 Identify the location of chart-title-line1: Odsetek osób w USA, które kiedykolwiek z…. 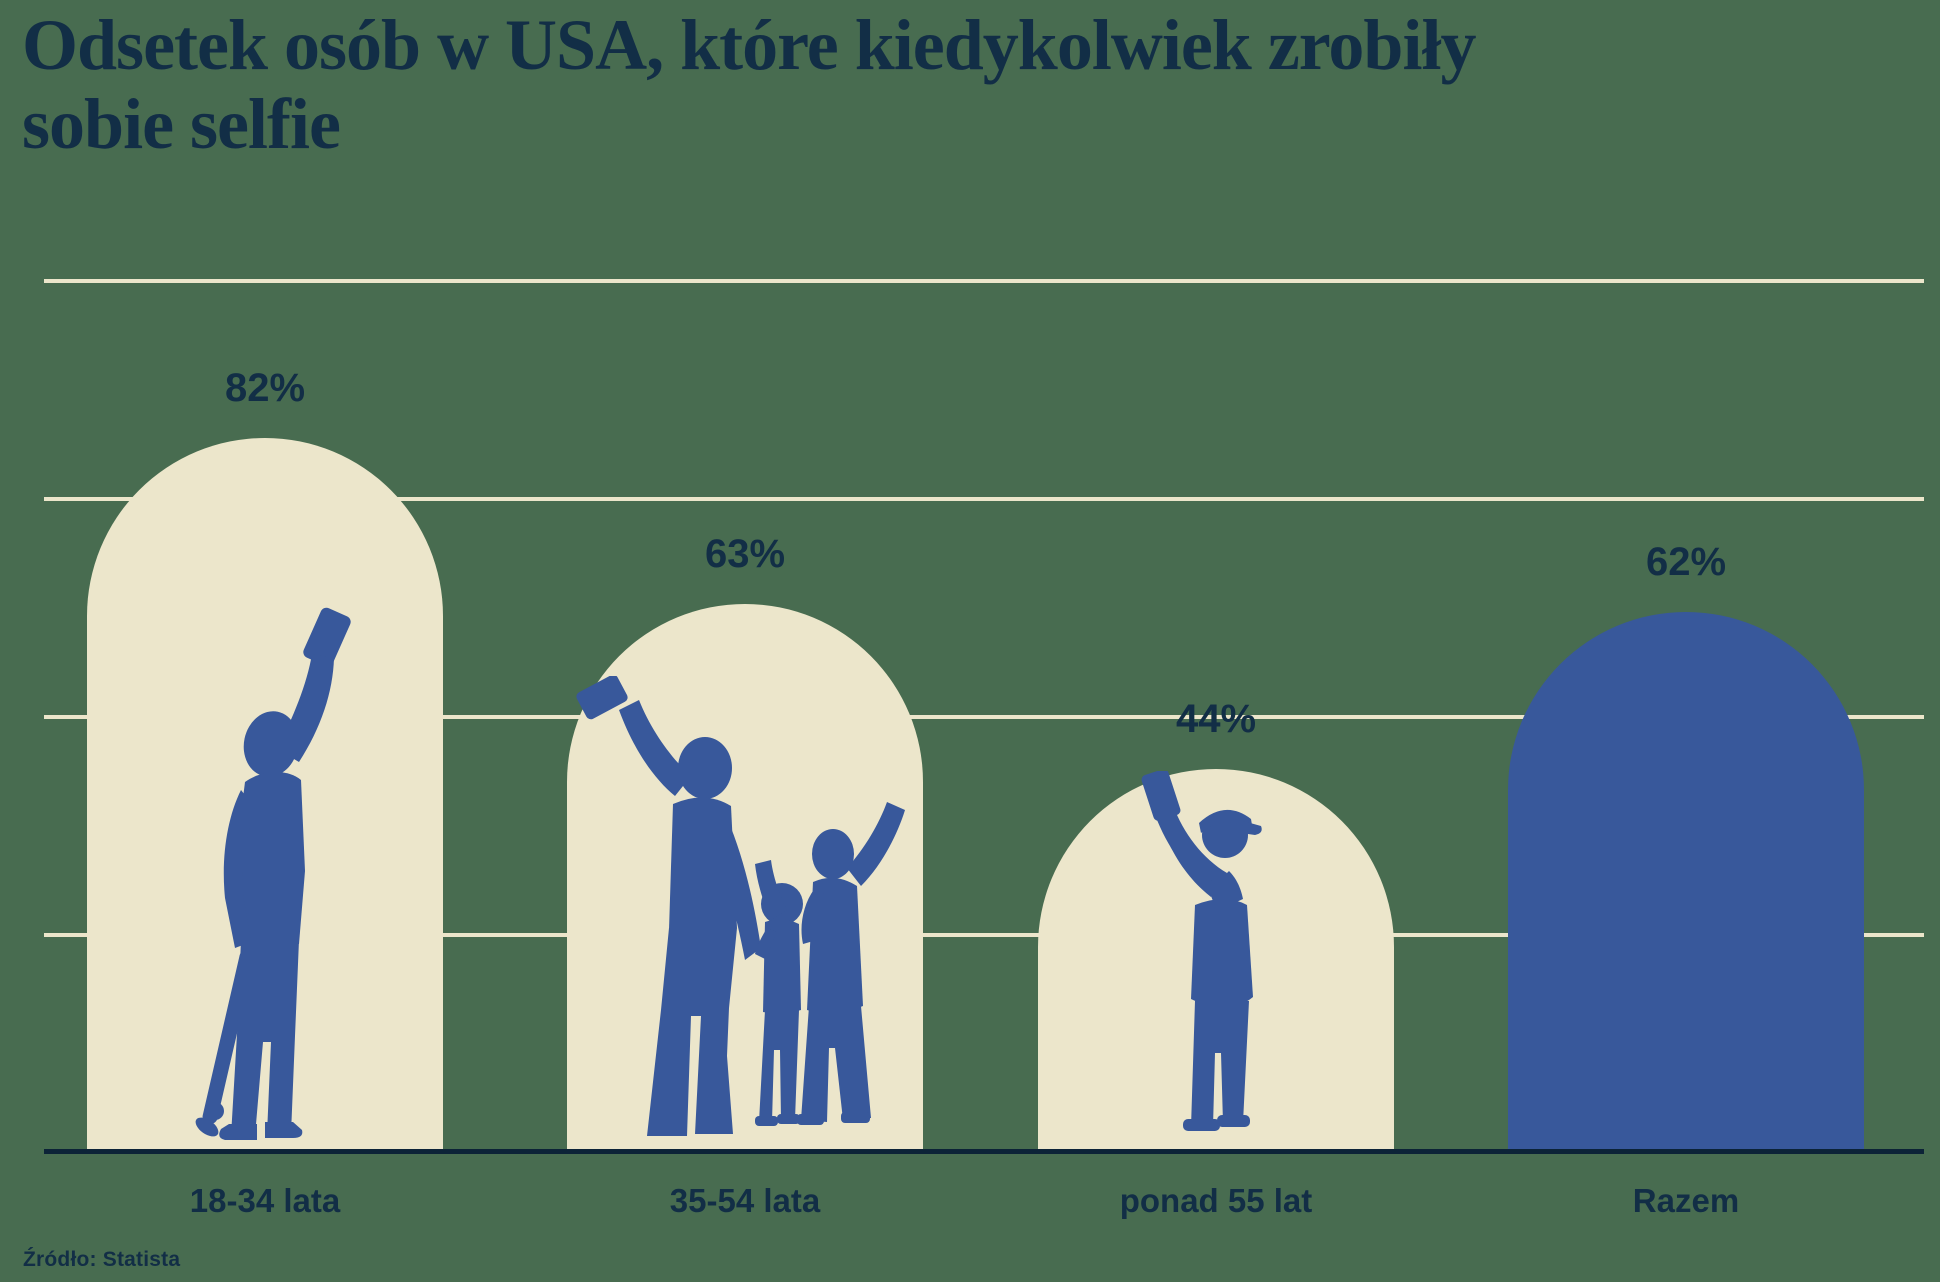
(749, 45).